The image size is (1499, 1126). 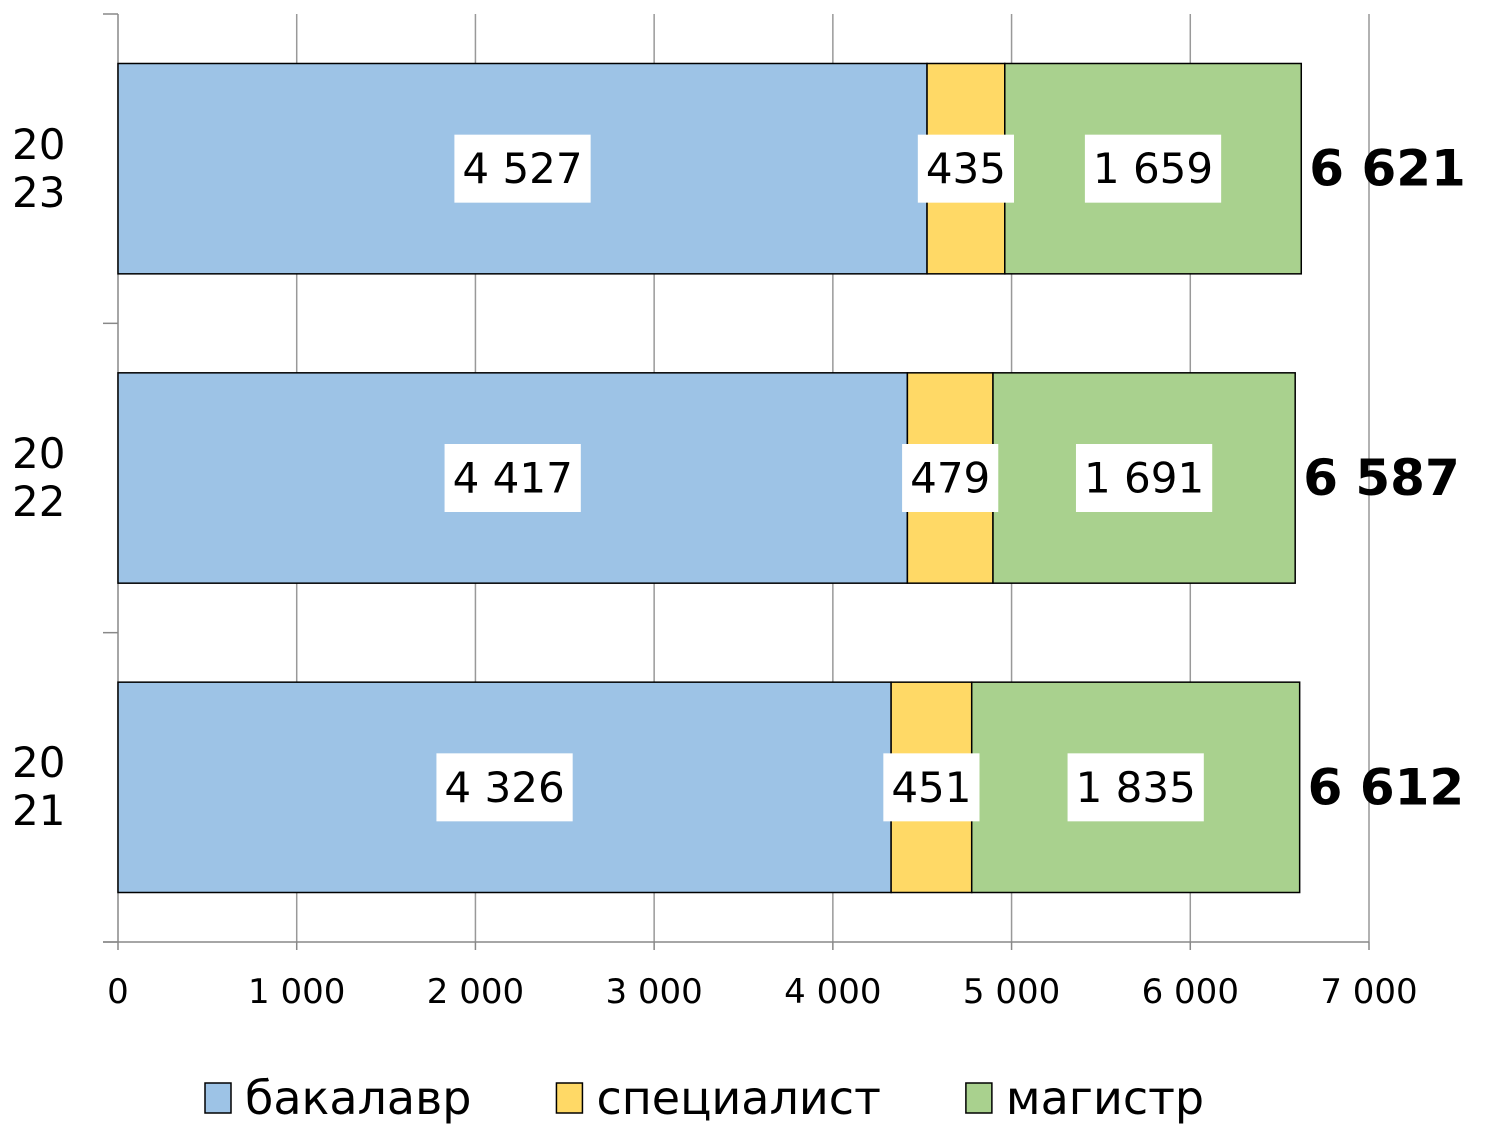 What do you see at coordinates (1386, 787) in the screenshot?
I see `total-label: 6 612` at bounding box center [1386, 787].